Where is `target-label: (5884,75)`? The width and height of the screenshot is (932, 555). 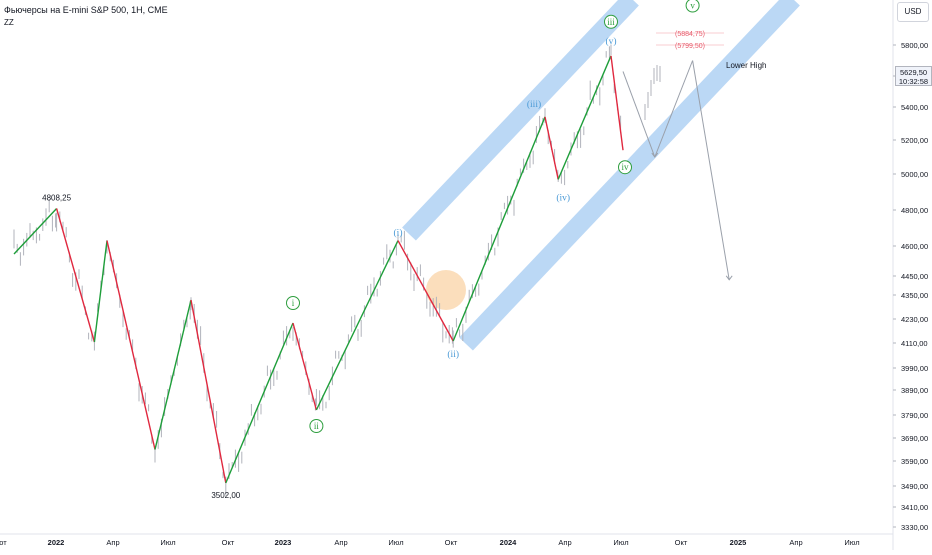 target-label: (5884,75) is located at coordinates (690, 34).